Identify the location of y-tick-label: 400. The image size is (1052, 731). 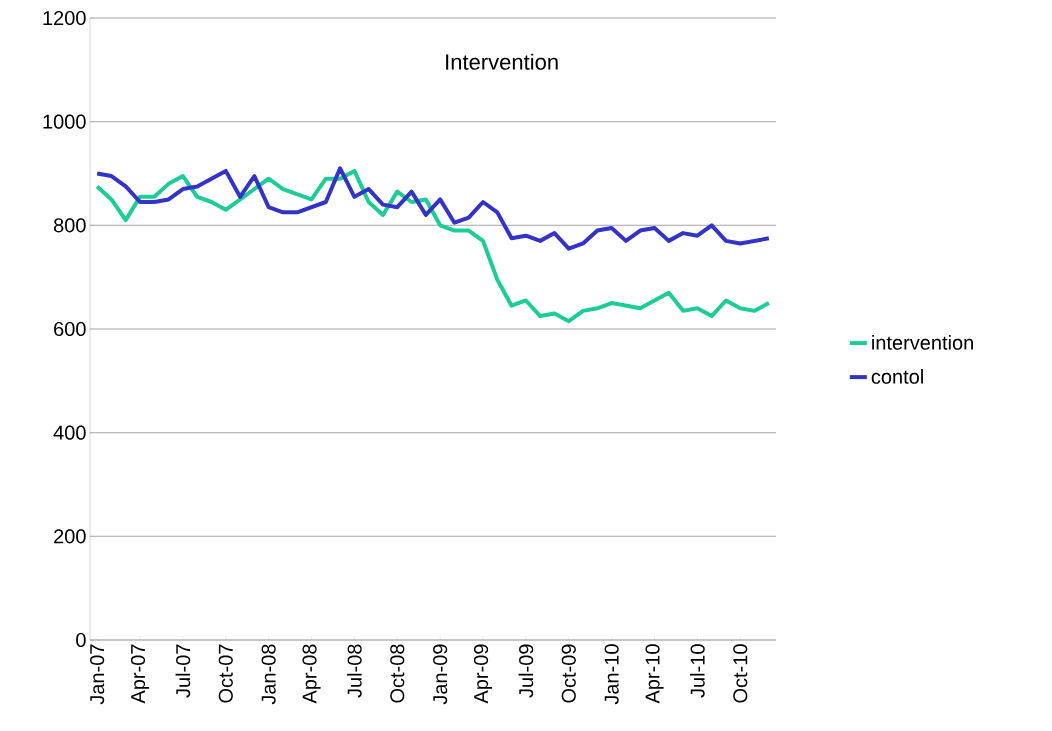
(69, 432).